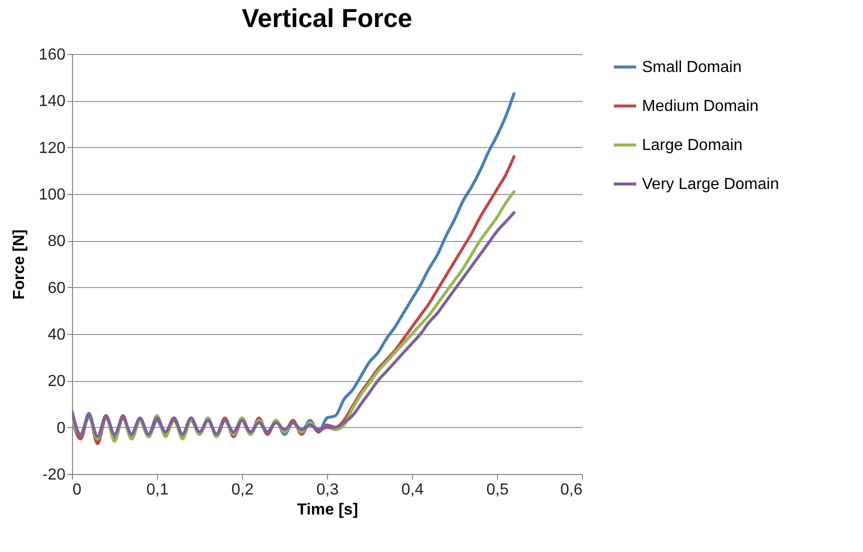 The image size is (863, 552). Describe the element at coordinates (692, 145) in the screenshot. I see `legend-label: Large Domain` at that location.